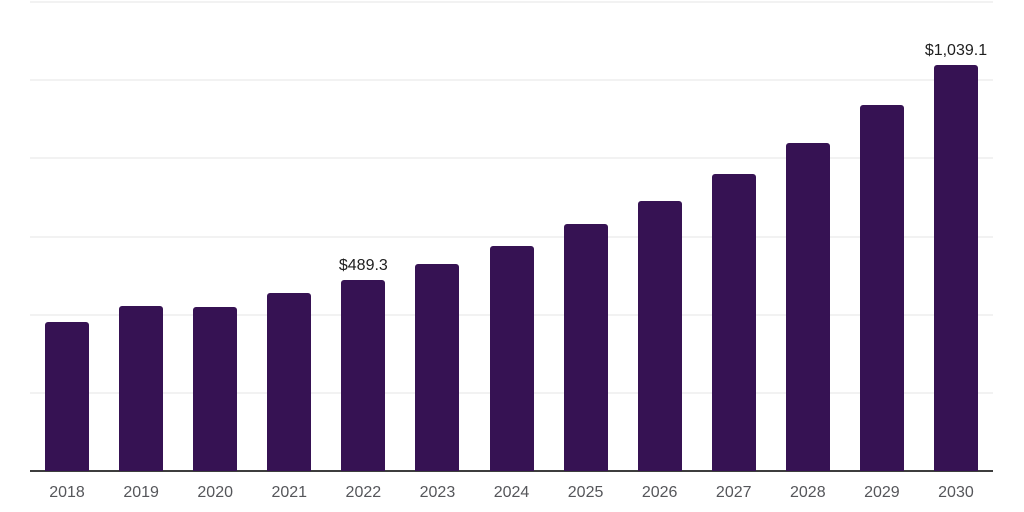  I want to click on value-label-2022: $489.3, so click(363, 265).